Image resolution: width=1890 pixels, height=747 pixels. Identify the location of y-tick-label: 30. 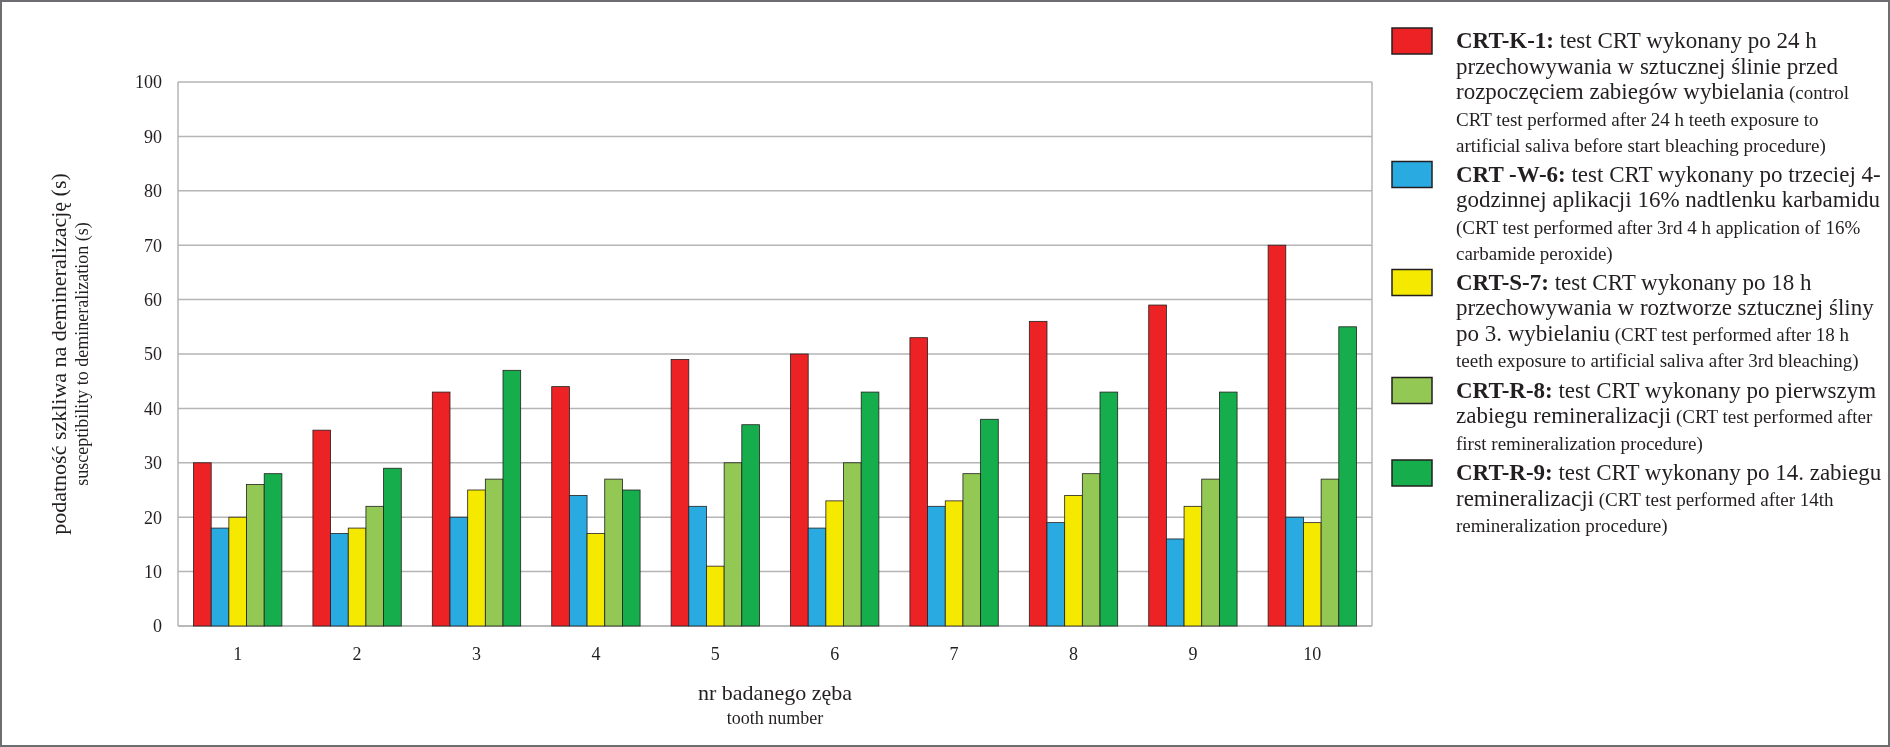
(153, 463).